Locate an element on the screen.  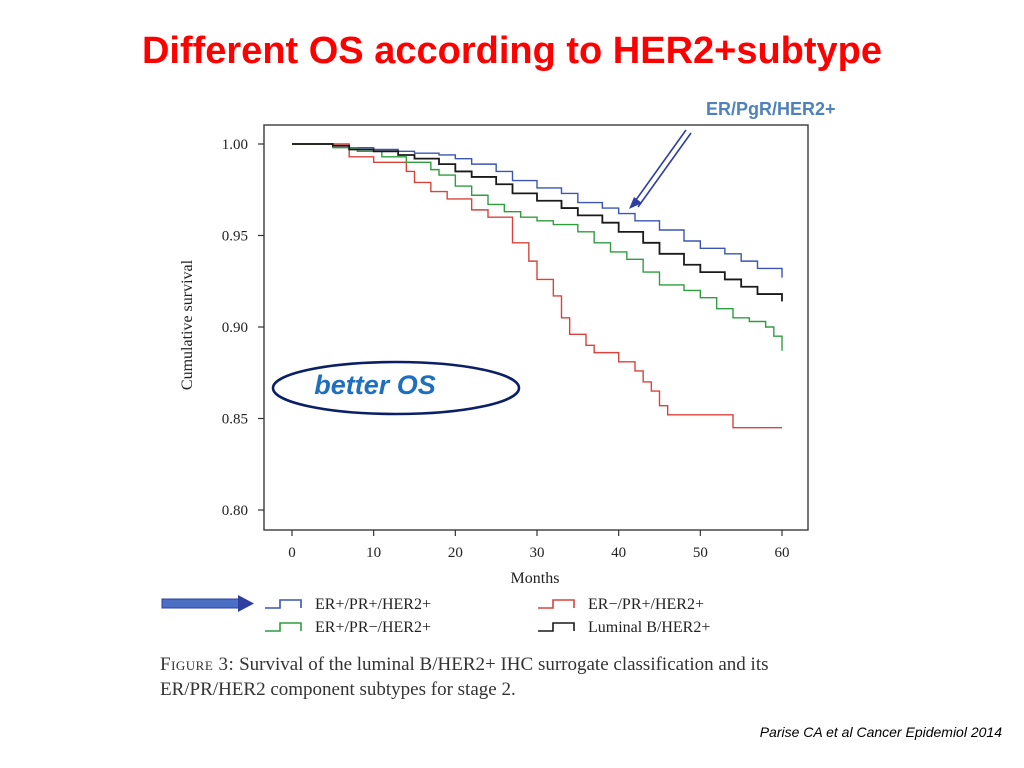
citation: Parise CA et al Cancer Epidemiol 2014 is located at coordinates (880, 732).